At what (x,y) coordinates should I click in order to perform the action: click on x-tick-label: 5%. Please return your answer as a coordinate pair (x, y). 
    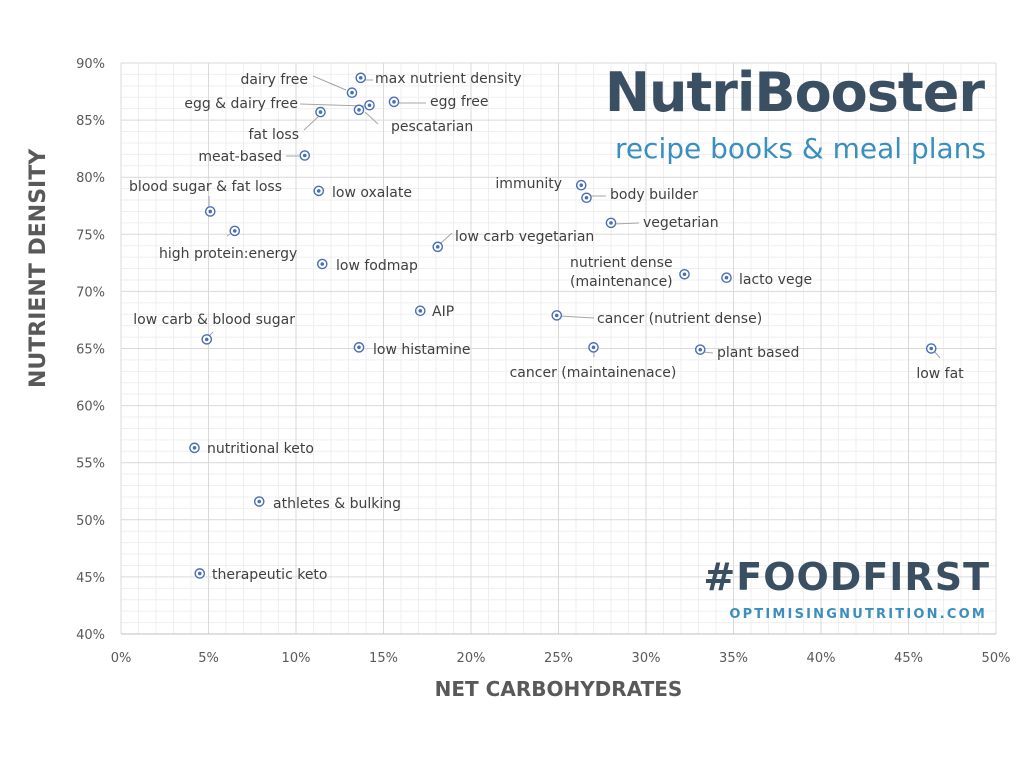
    Looking at the image, I should click on (208, 658).